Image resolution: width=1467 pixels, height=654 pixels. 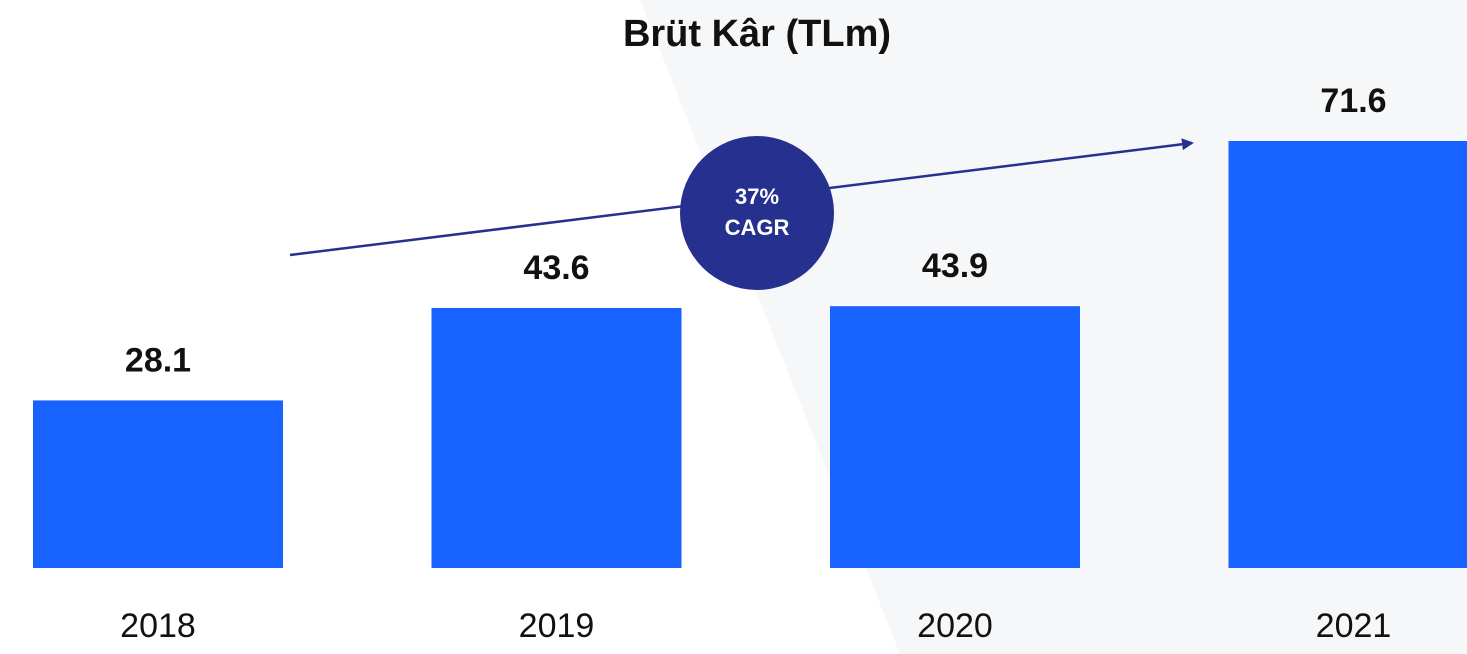 What do you see at coordinates (556, 268) in the screenshot?
I see `value-label: 43.6` at bounding box center [556, 268].